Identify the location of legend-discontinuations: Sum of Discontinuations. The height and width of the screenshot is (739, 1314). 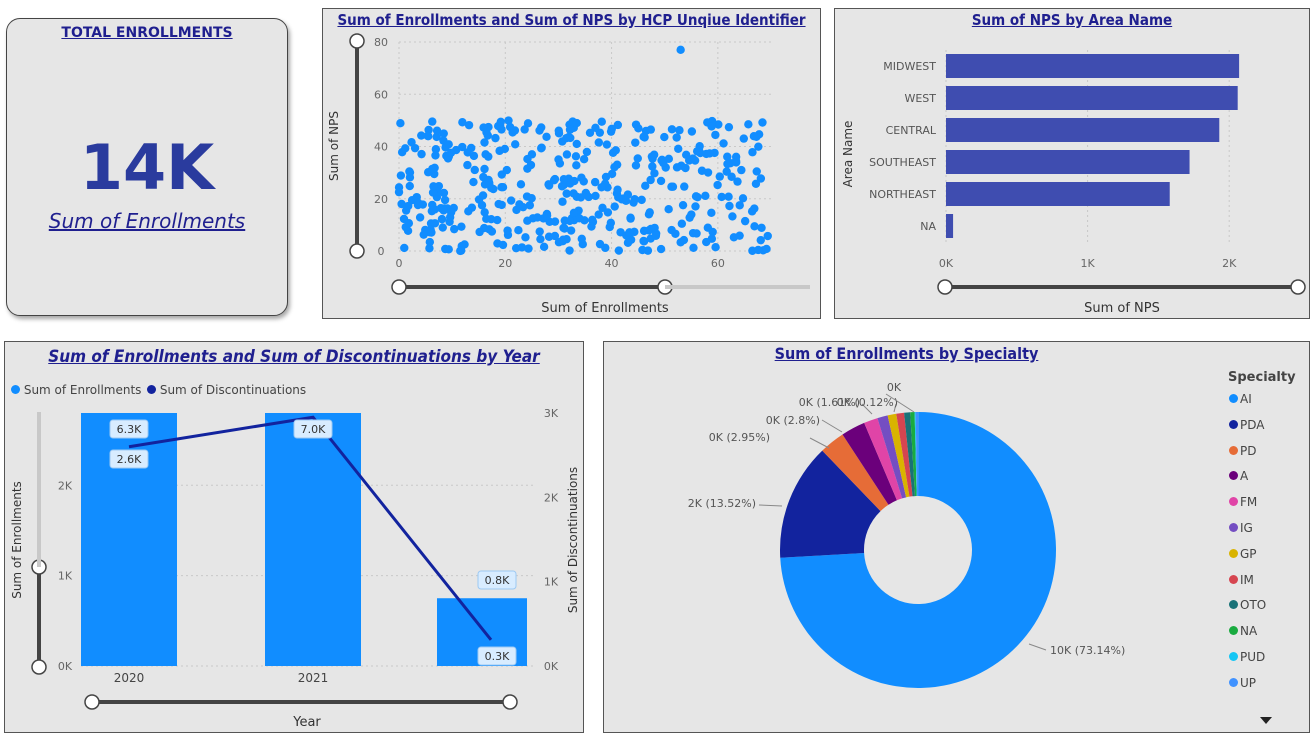
(226, 390).